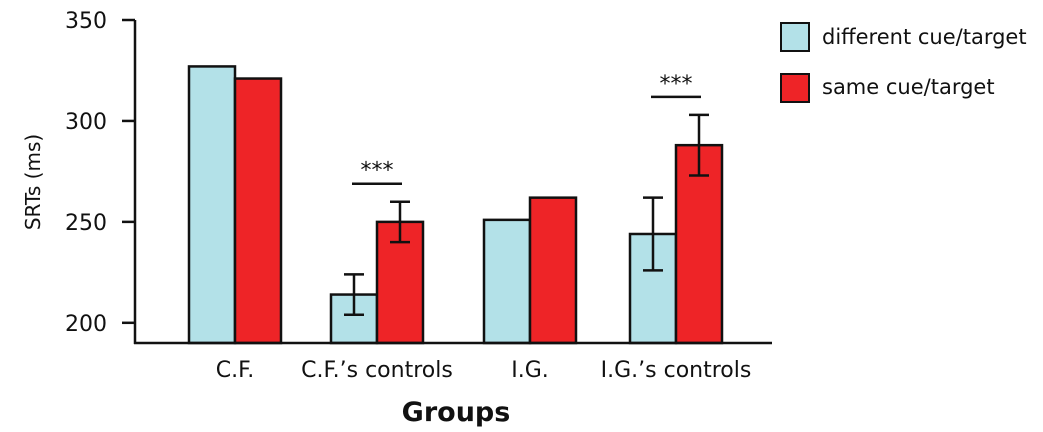 The width and height of the screenshot is (1043, 432). I want to click on legend-label-different: different cue/target, so click(924, 37).